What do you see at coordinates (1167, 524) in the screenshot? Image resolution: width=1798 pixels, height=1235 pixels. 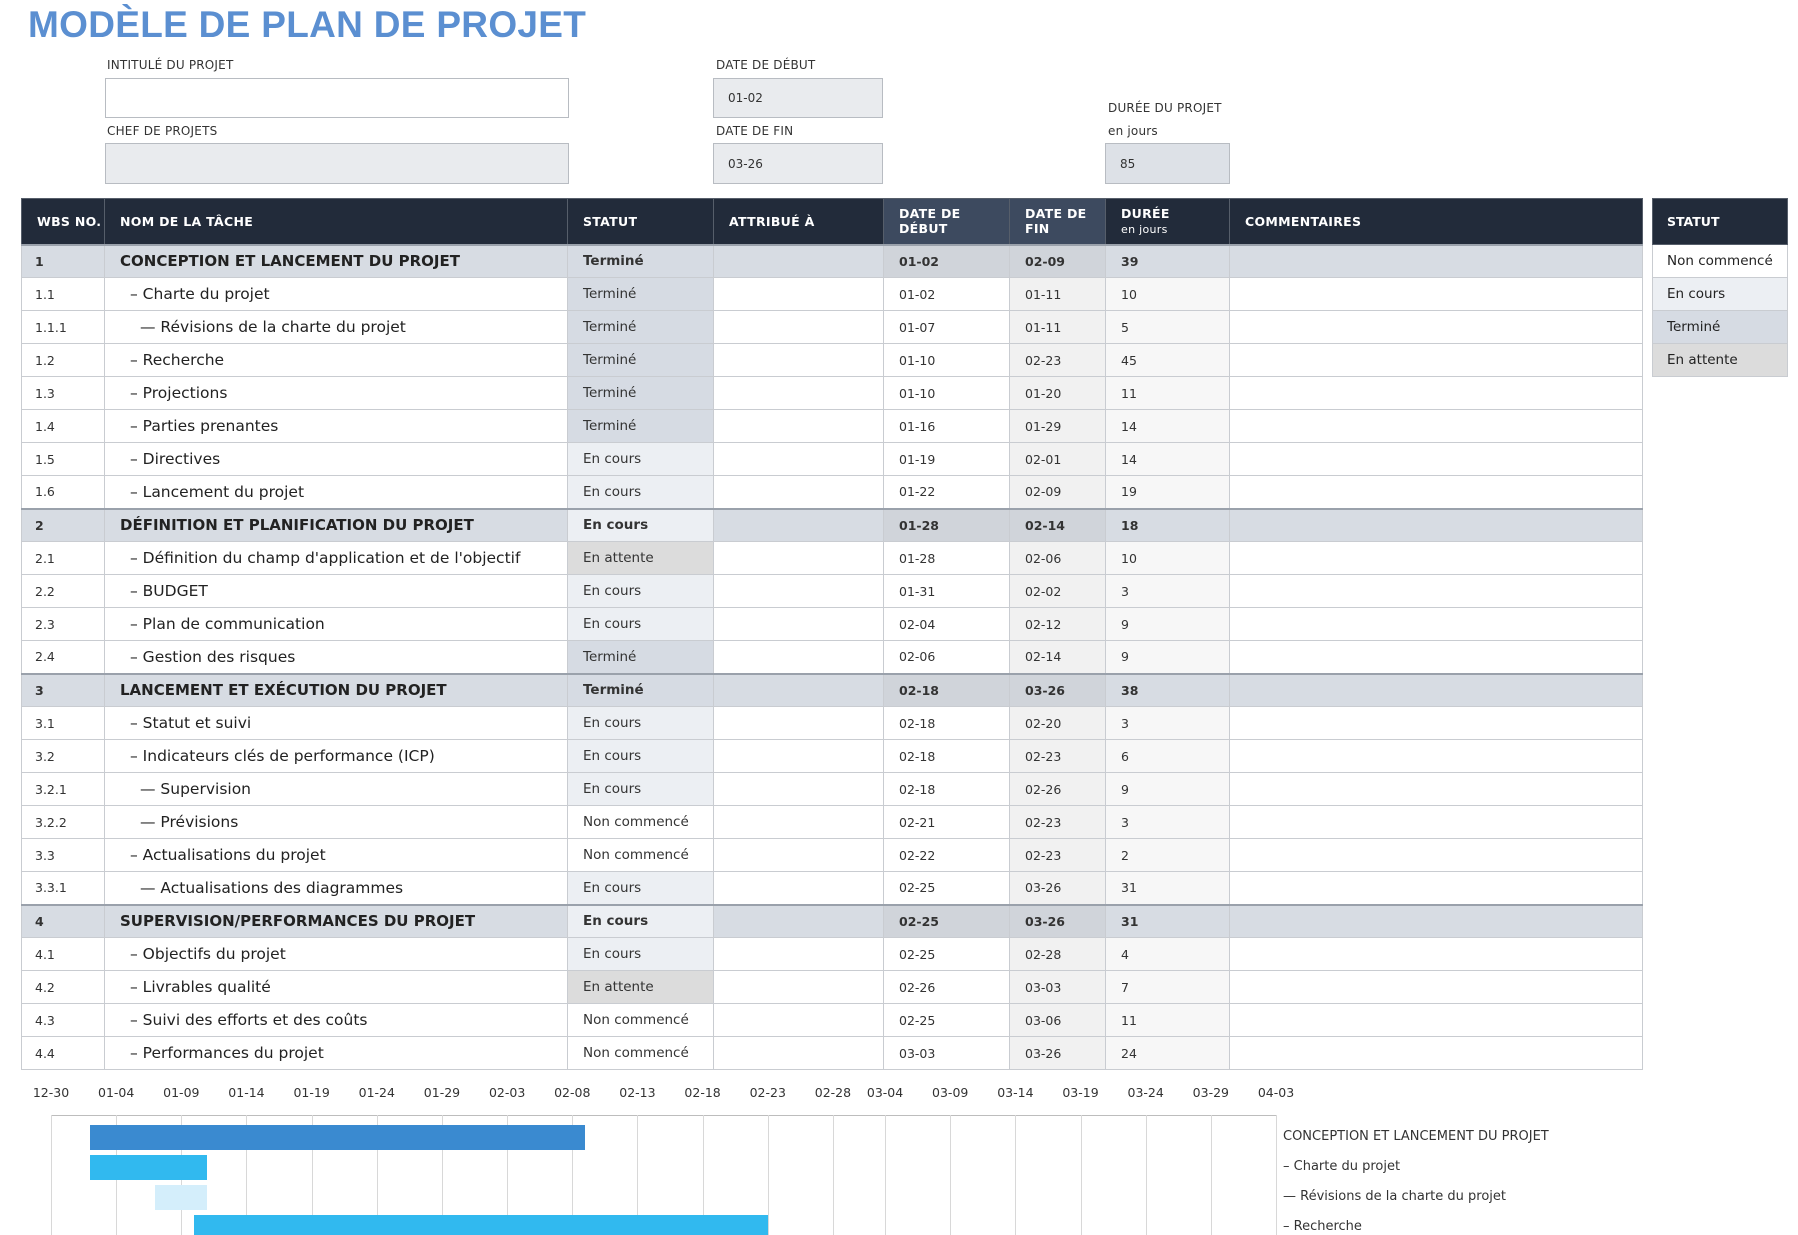 I see `duration-cell: 18` at bounding box center [1167, 524].